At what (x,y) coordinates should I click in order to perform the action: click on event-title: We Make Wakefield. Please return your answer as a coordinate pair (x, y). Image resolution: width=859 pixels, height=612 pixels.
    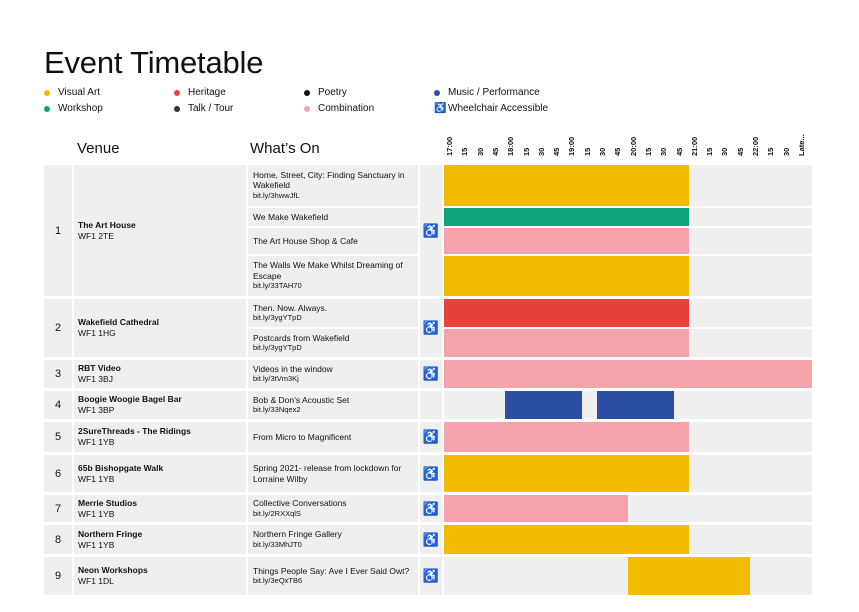
    Looking at the image, I should click on (291, 216).